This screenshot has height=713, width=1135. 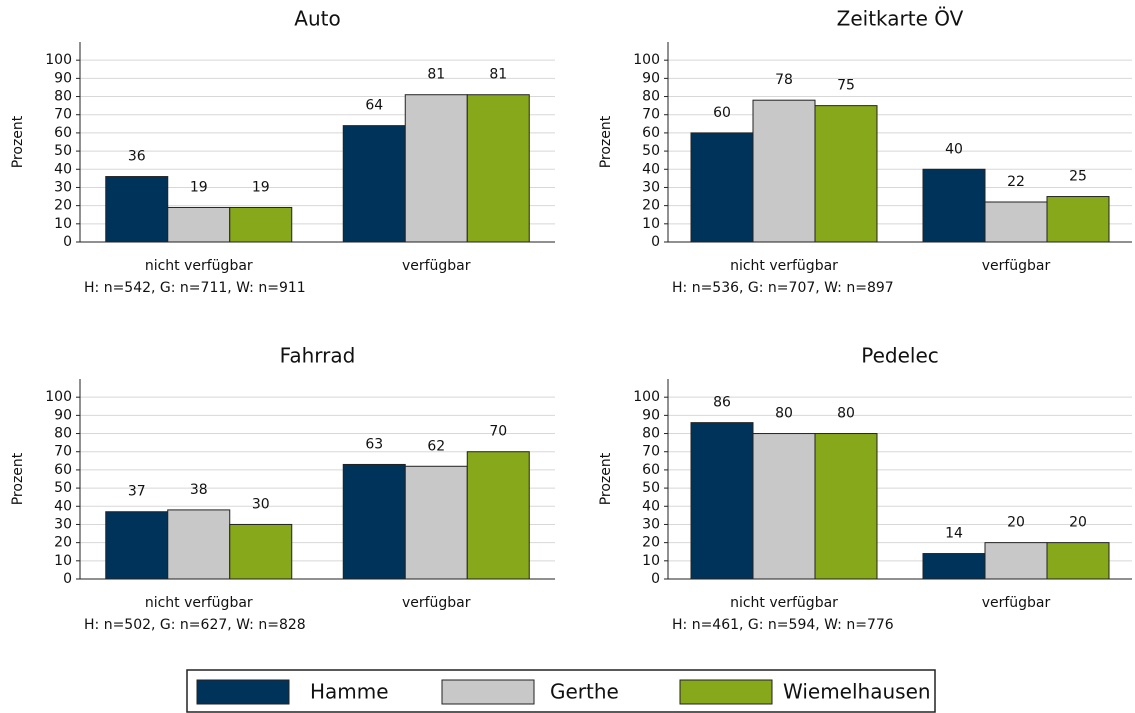 What do you see at coordinates (199, 490) in the screenshot?
I see `data-label: 38` at bounding box center [199, 490].